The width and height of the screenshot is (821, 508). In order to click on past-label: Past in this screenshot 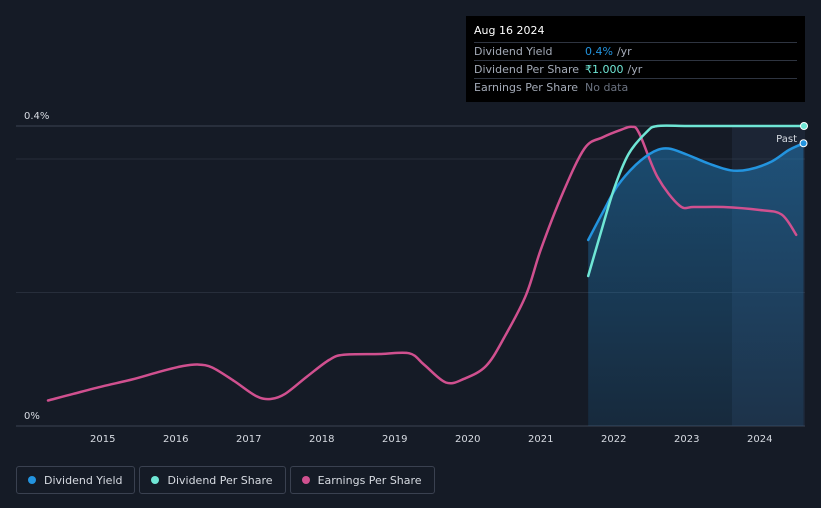, I will do `click(786, 139)`.